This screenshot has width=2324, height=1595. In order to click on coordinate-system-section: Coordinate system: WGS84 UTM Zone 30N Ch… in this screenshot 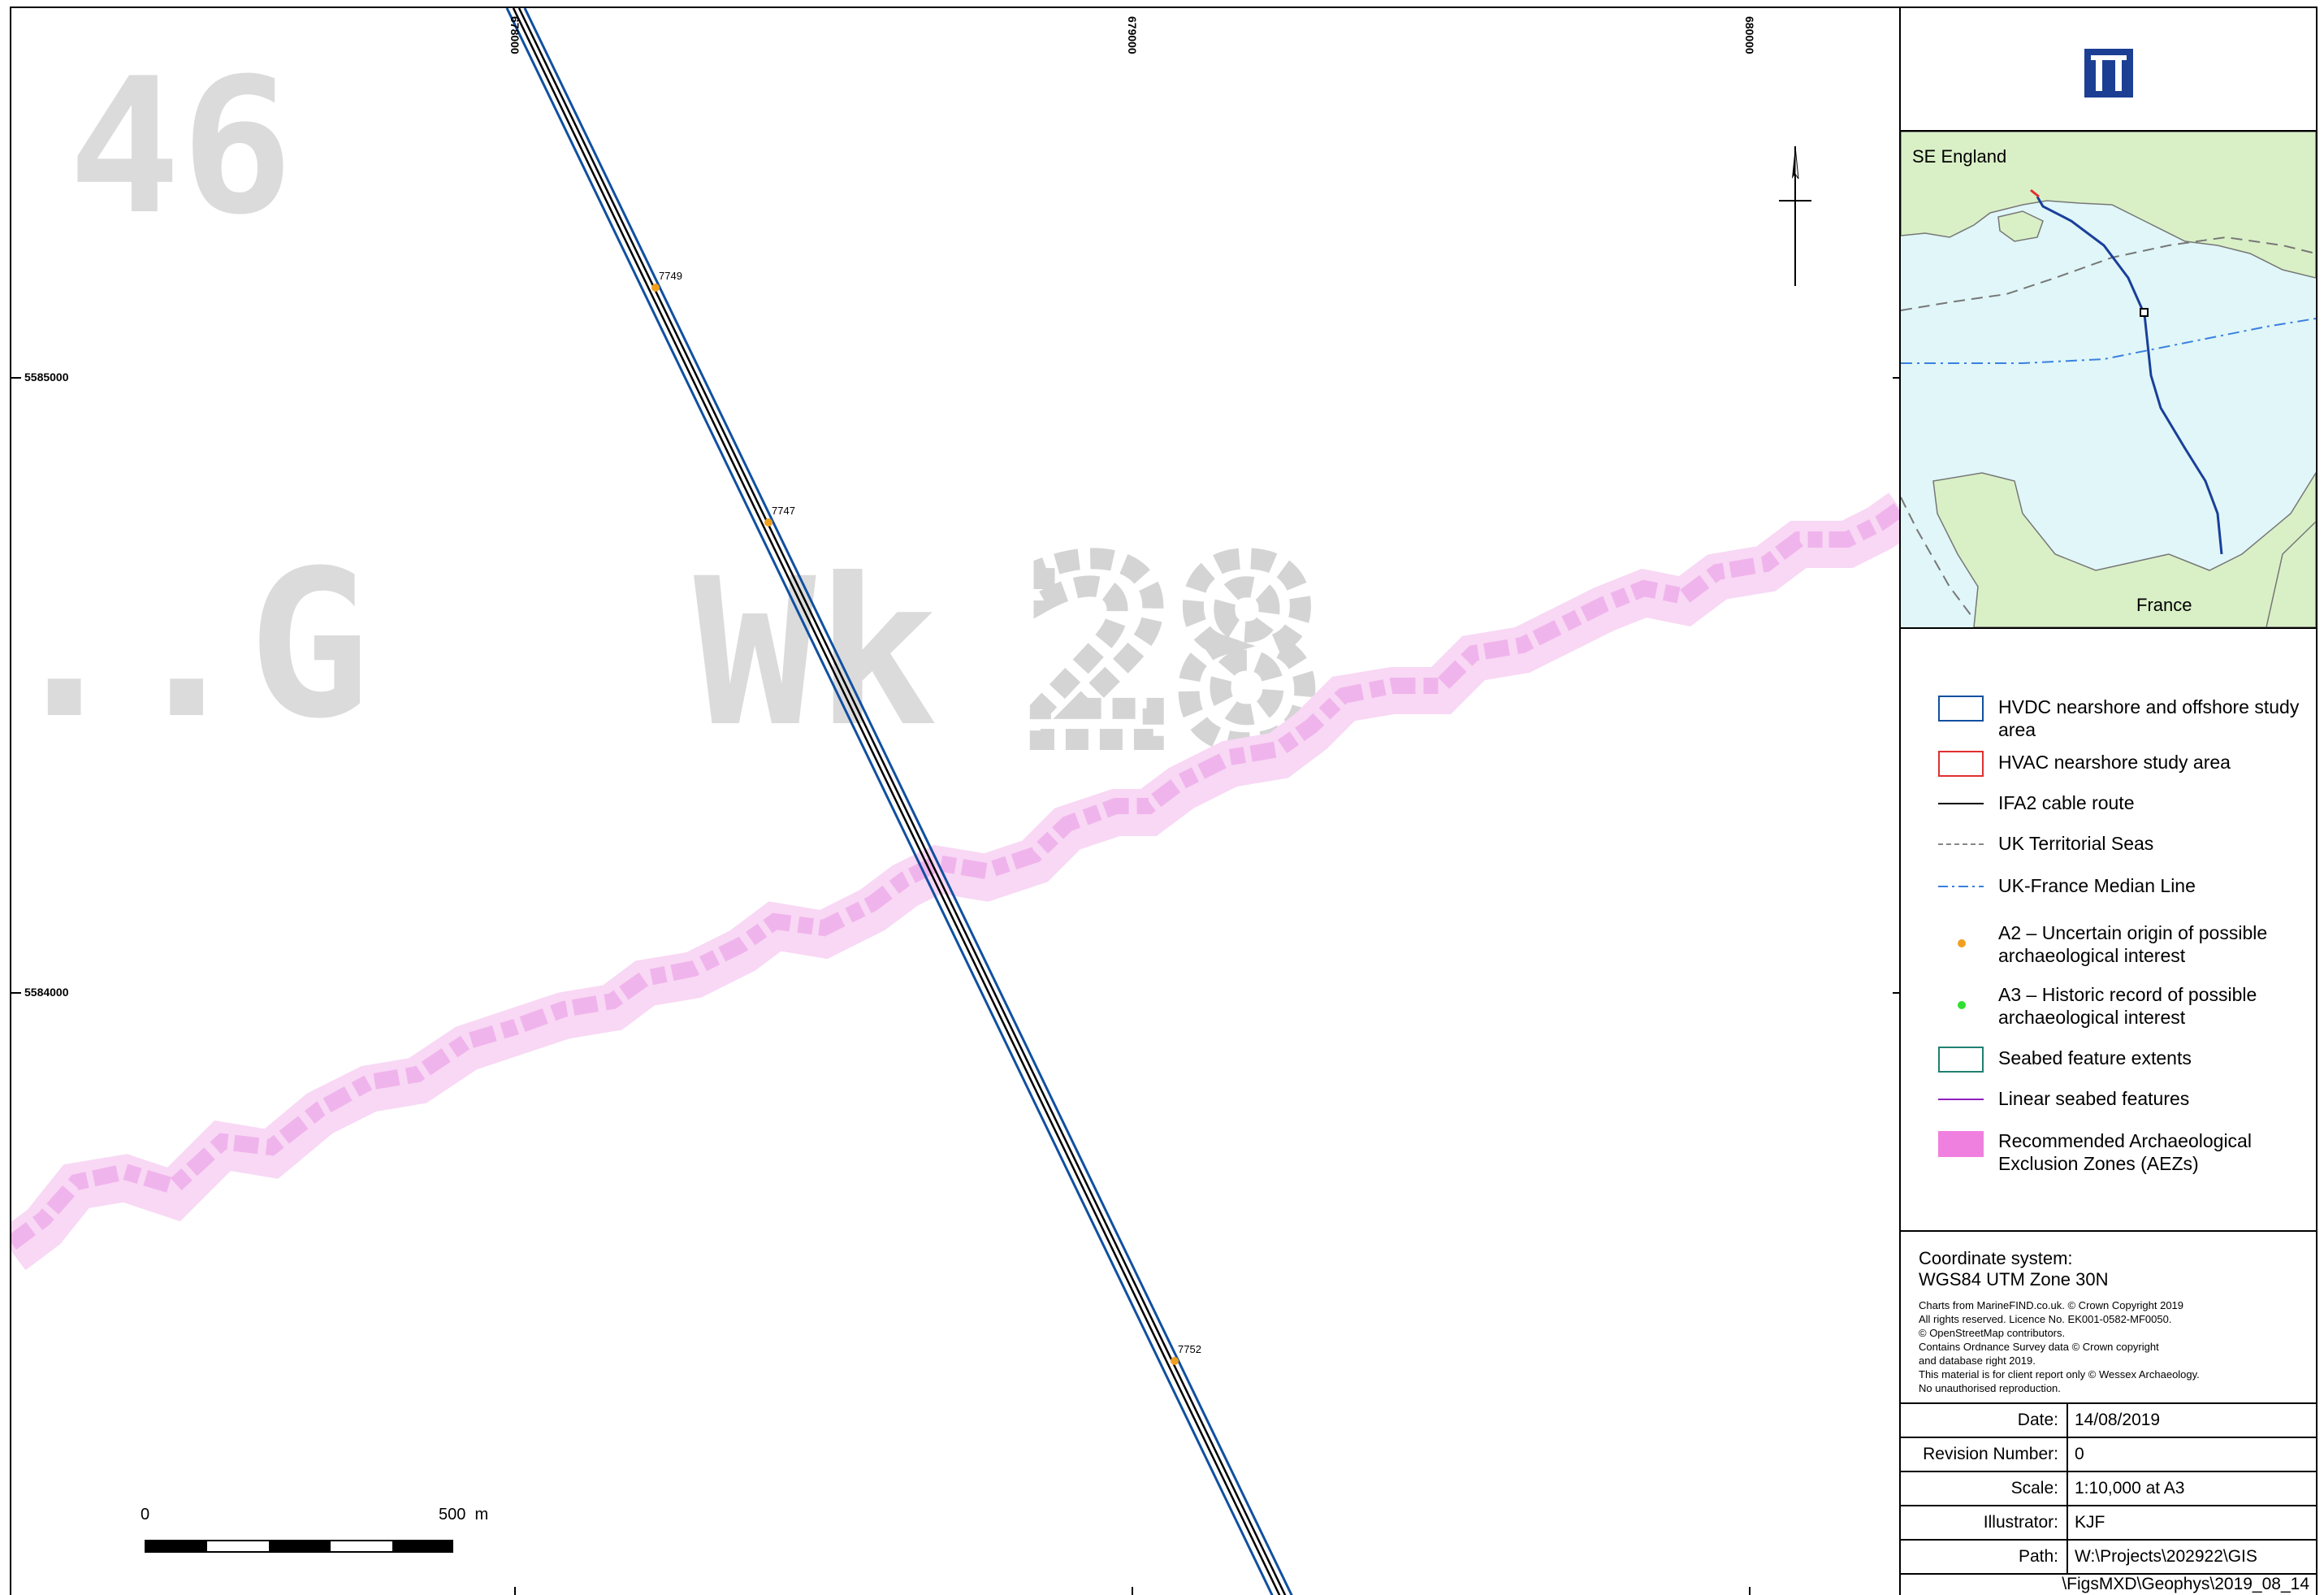, I will do `click(2108, 1318)`.